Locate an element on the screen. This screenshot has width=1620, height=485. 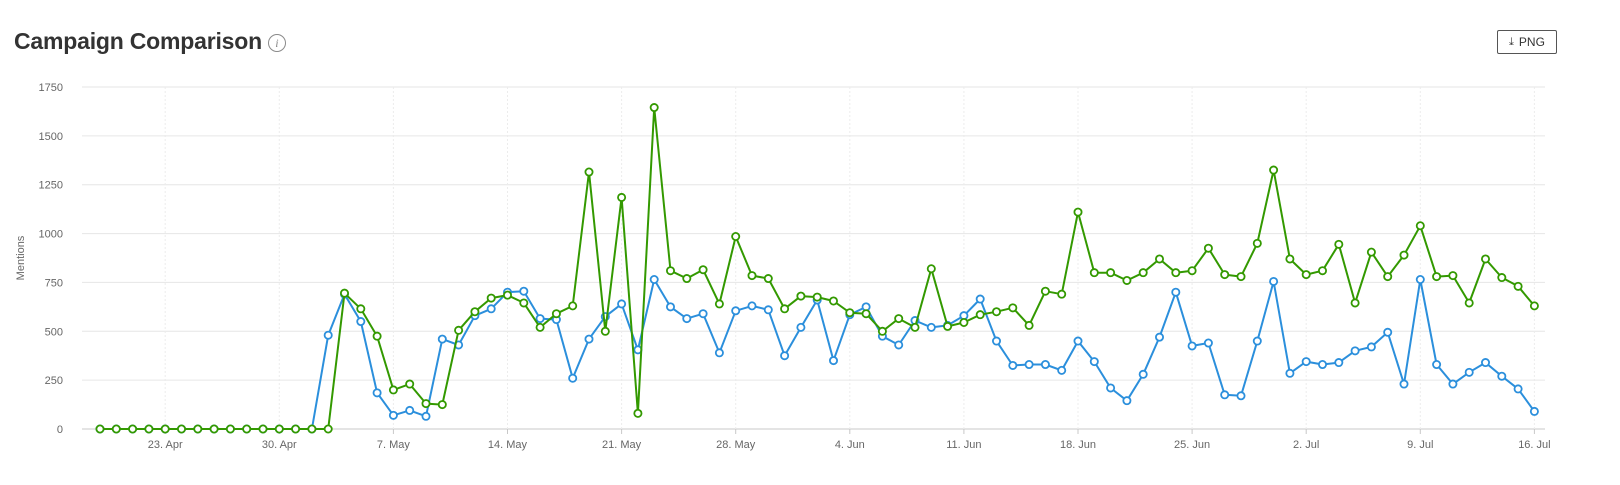
x-tick-label: 21. May is located at coordinates (622, 445).